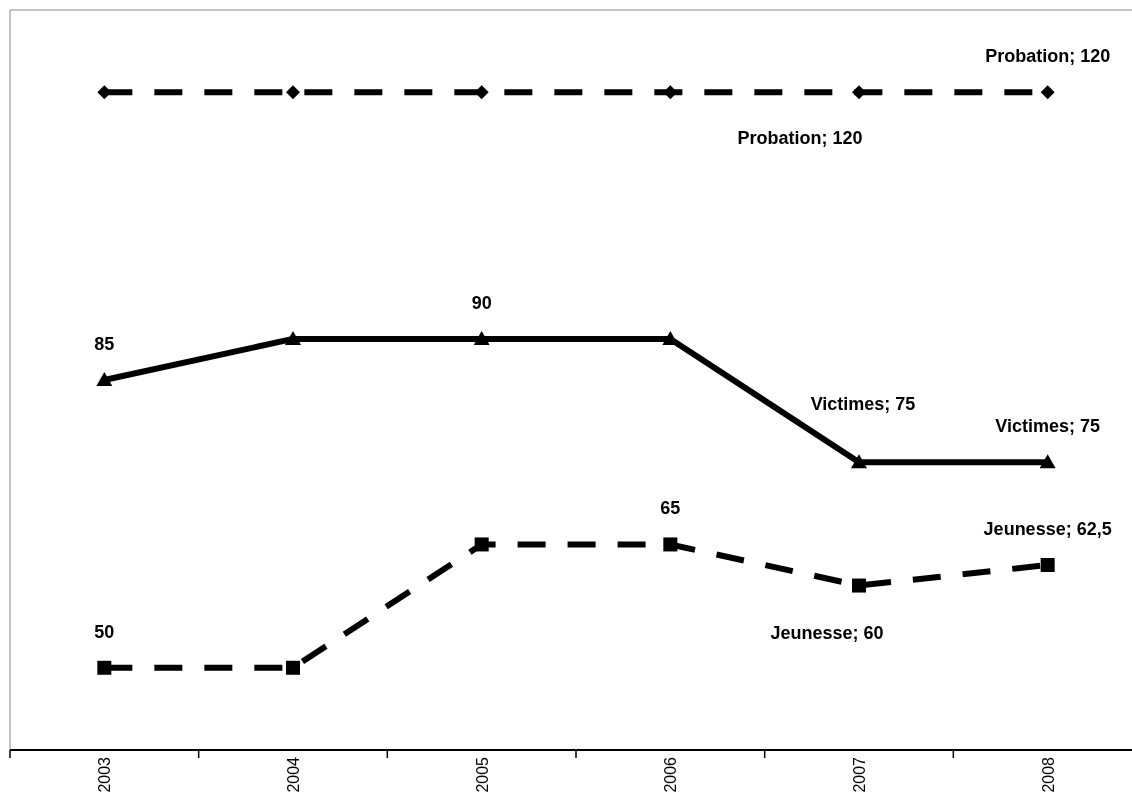  Describe the element at coordinates (671, 774) in the screenshot. I see `x-tick-label: 2006` at that location.